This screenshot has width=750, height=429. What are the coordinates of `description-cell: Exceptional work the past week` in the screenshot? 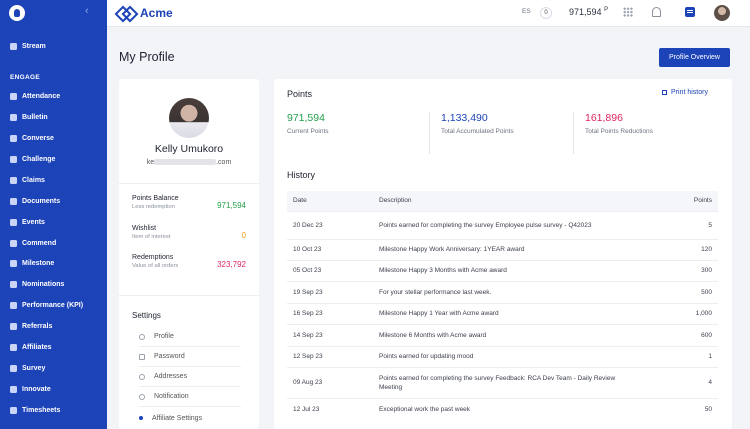 It's located at (499, 408).